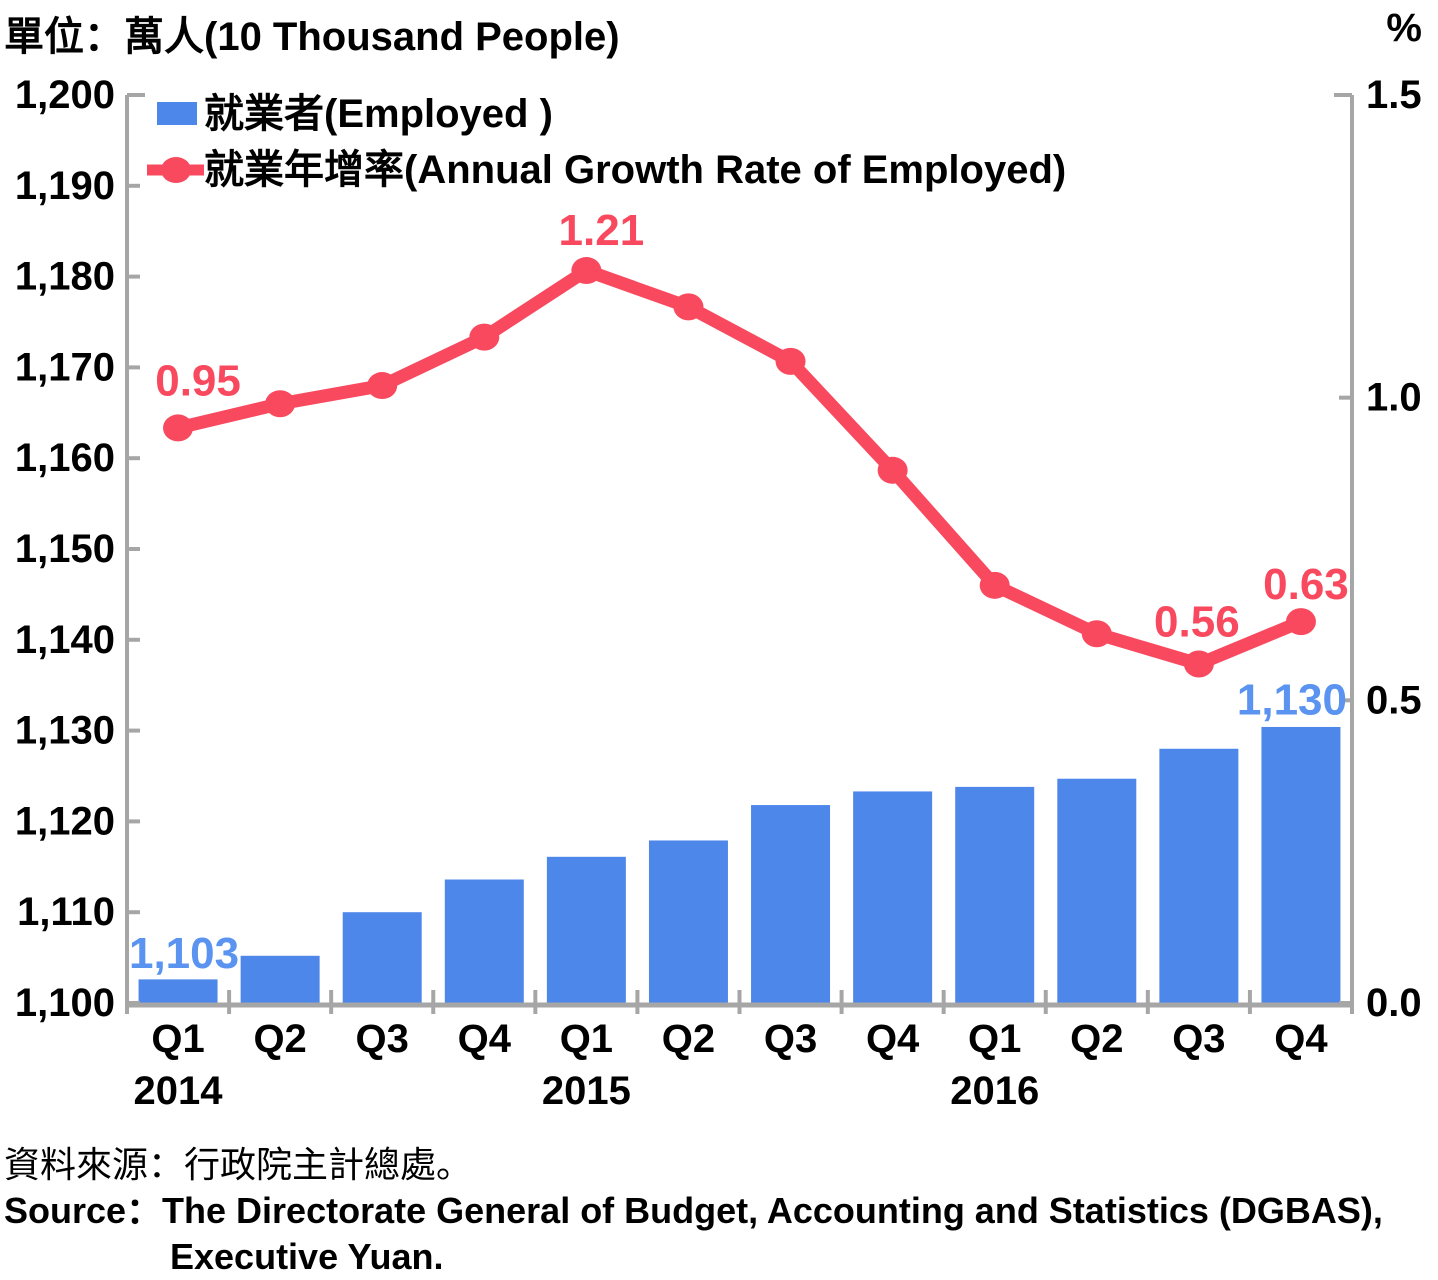 This screenshot has height=1280, width=1438. Describe the element at coordinates (184, 953) in the screenshot. I see `bar-value-label-1103: 1,103` at that location.